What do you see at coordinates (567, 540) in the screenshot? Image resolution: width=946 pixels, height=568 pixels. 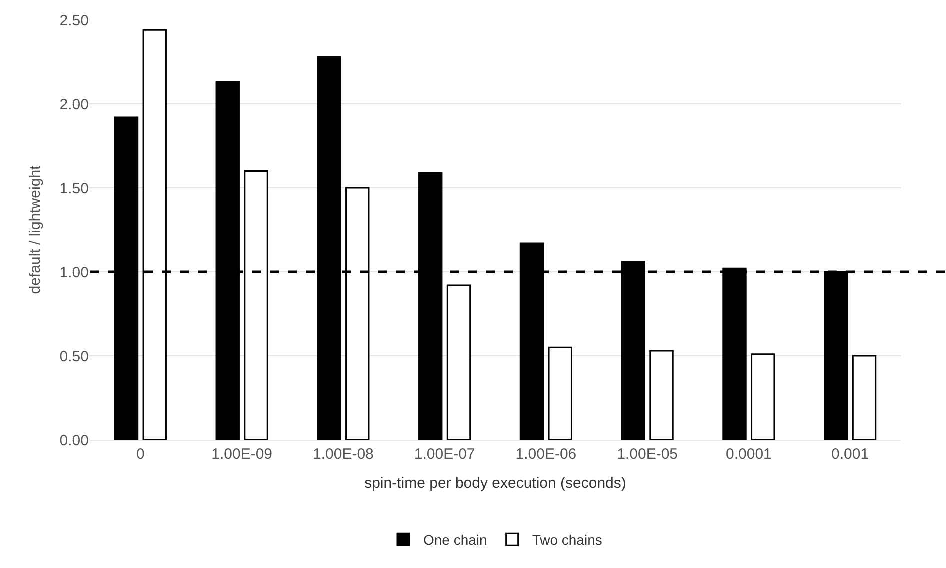 I see `legend-label: Two chains` at bounding box center [567, 540].